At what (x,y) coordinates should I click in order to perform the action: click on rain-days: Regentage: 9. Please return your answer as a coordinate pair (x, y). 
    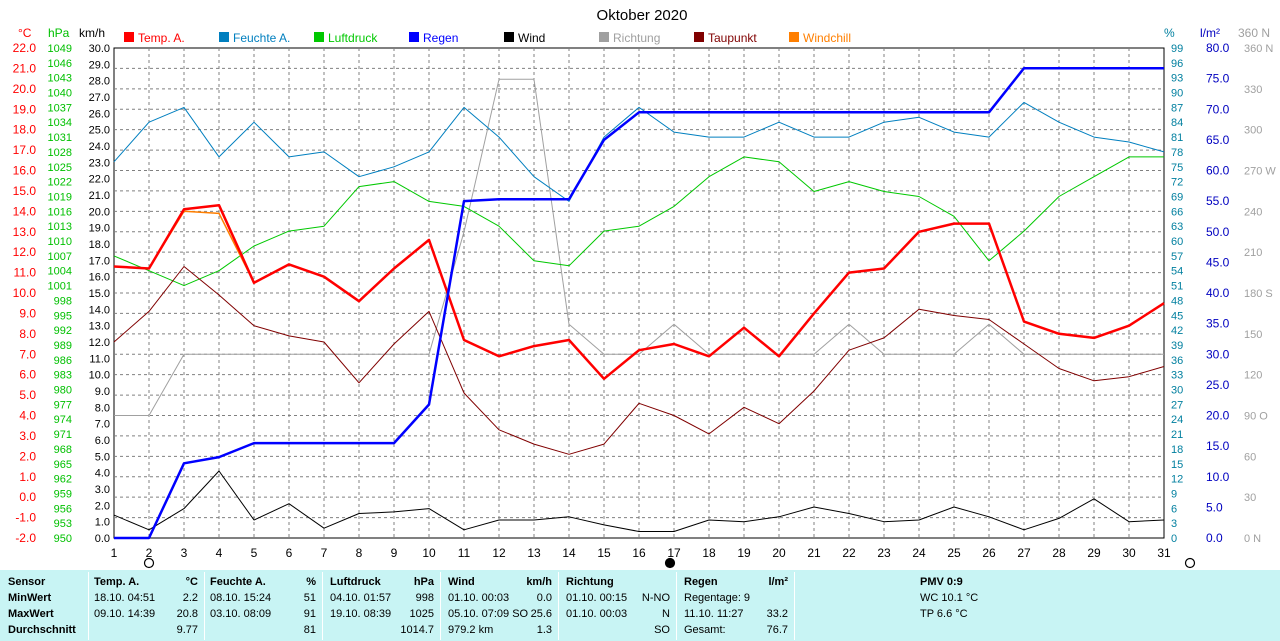
    Looking at the image, I should click on (717, 598).